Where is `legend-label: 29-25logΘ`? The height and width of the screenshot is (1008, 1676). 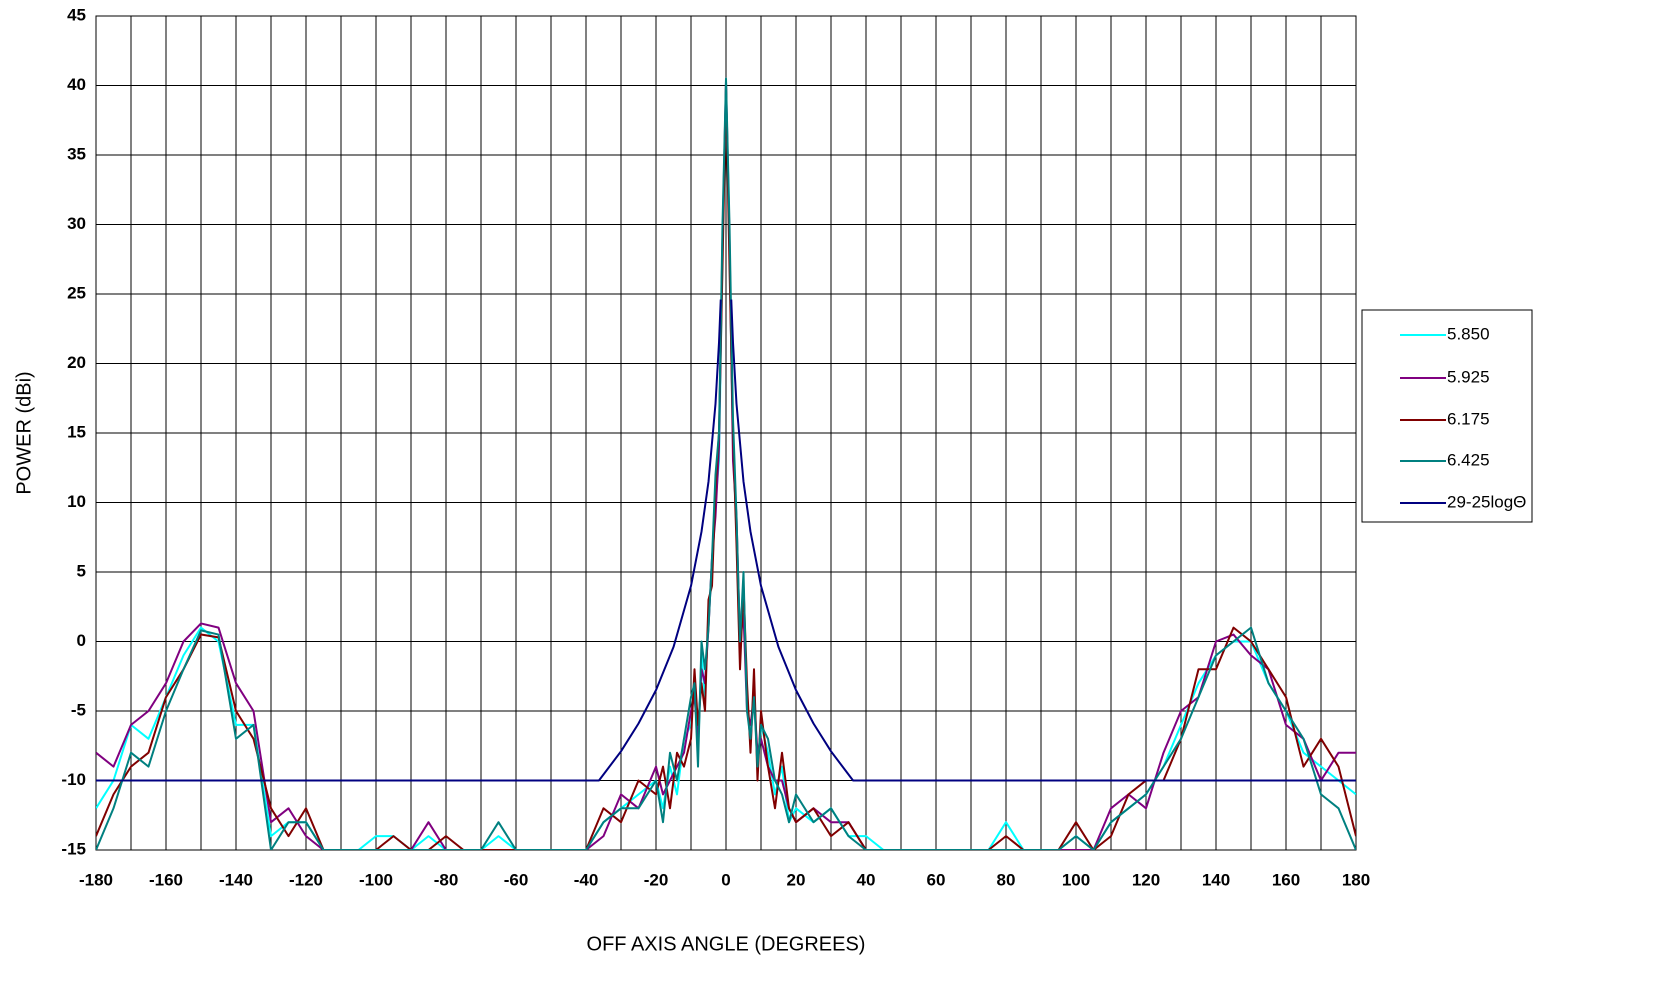
legend-label: 29-25logΘ is located at coordinates (1486, 501).